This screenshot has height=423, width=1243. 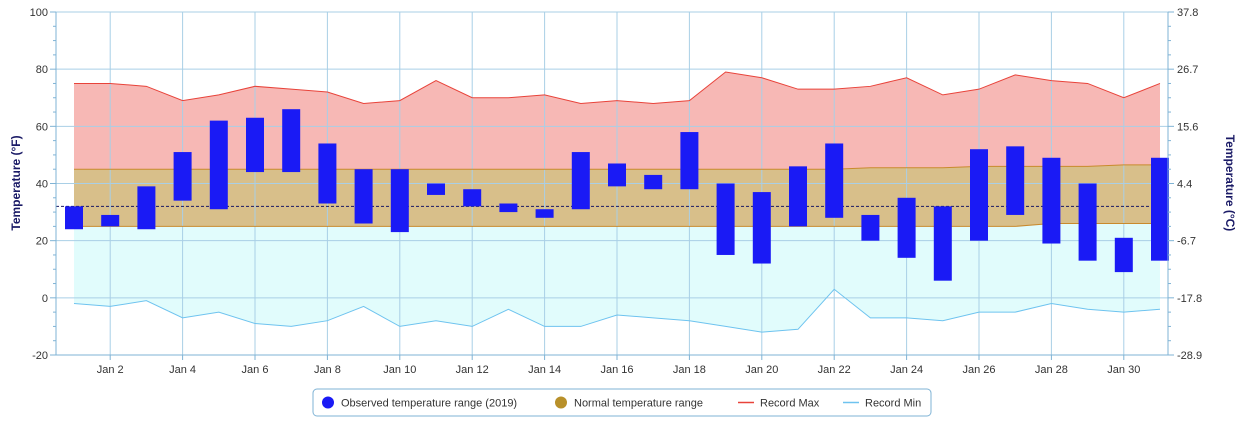 I want to click on x-tick-label: Jan 24, so click(x=906, y=370).